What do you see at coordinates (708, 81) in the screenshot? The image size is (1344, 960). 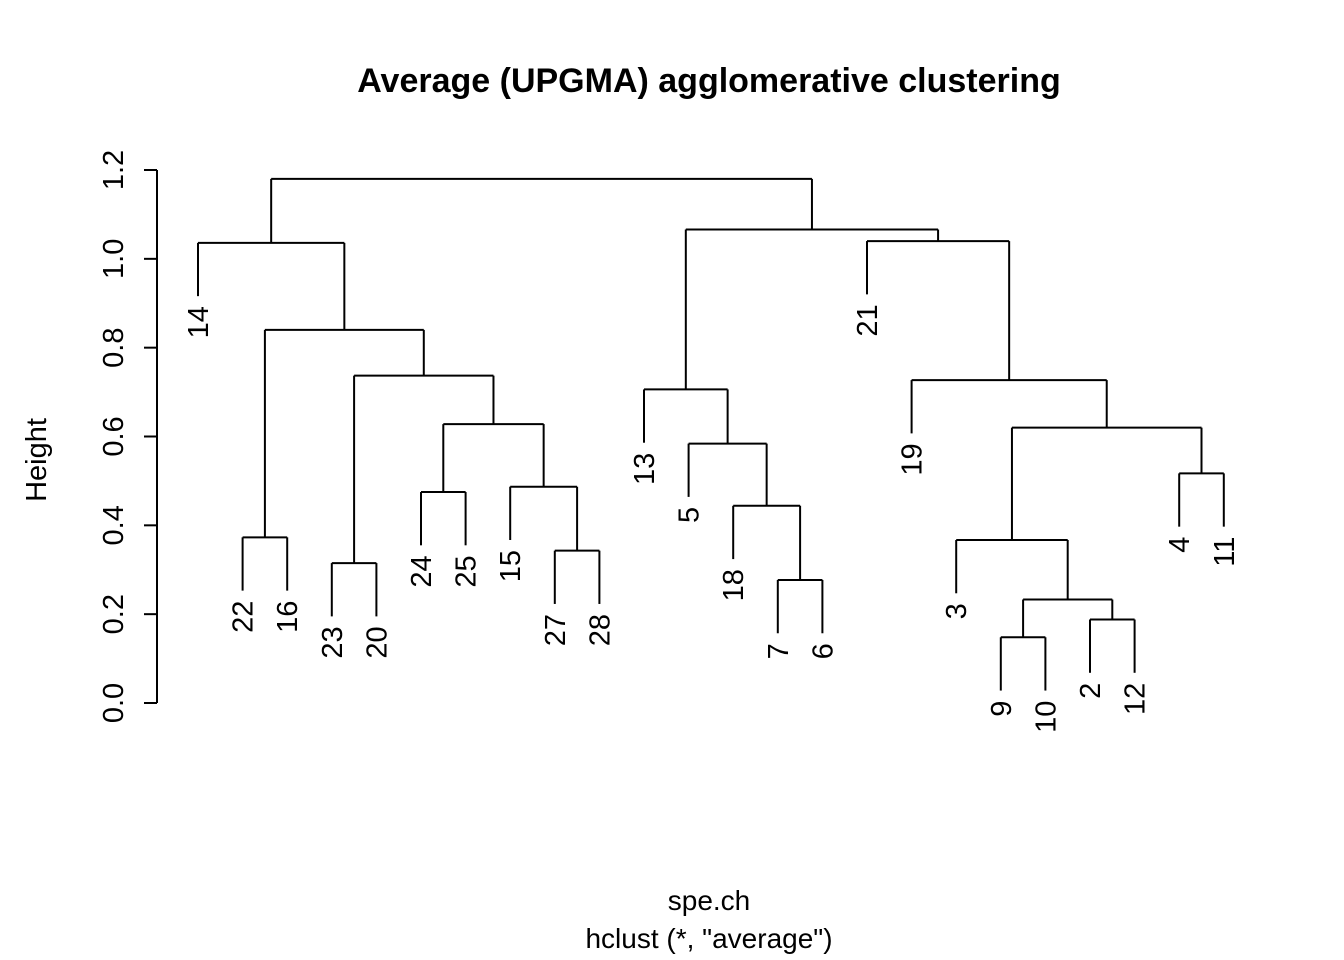 I see `chart-title: Average (UPGMA) agglomerative clustering` at bounding box center [708, 81].